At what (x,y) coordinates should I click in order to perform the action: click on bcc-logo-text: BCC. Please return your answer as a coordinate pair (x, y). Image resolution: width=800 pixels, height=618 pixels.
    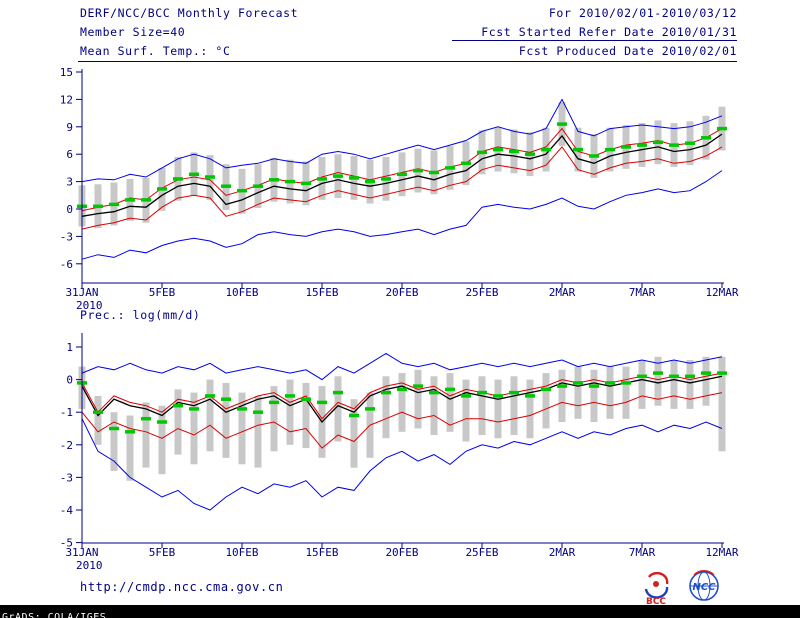
    Looking at the image, I should click on (656, 601).